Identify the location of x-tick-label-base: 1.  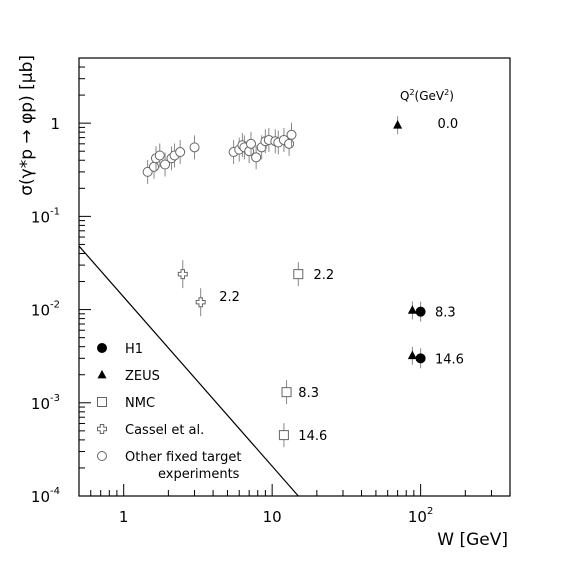
(124, 517).